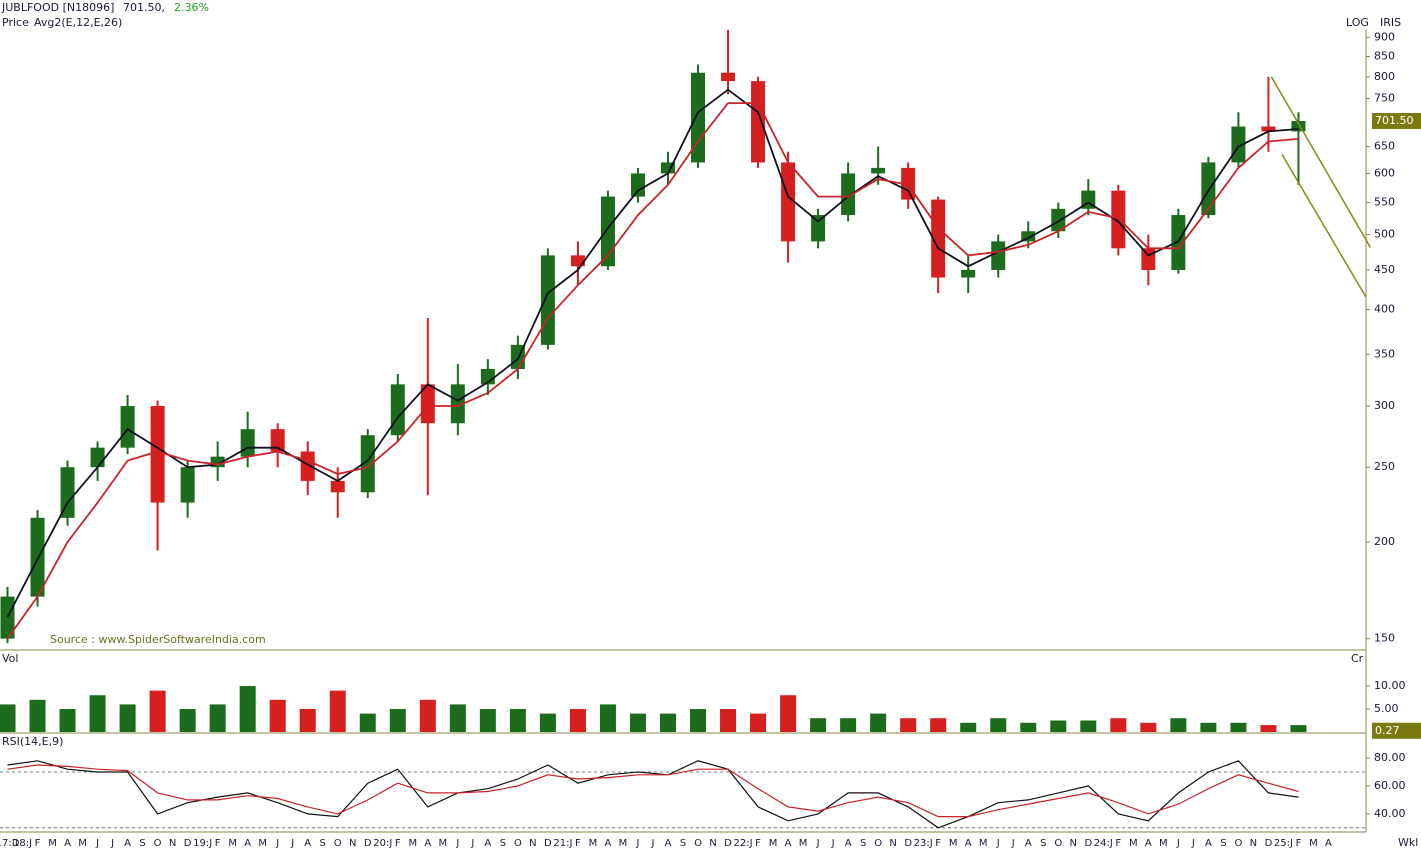  Describe the element at coordinates (1384, 56) in the screenshot. I see `y-tick-label: 850` at that location.